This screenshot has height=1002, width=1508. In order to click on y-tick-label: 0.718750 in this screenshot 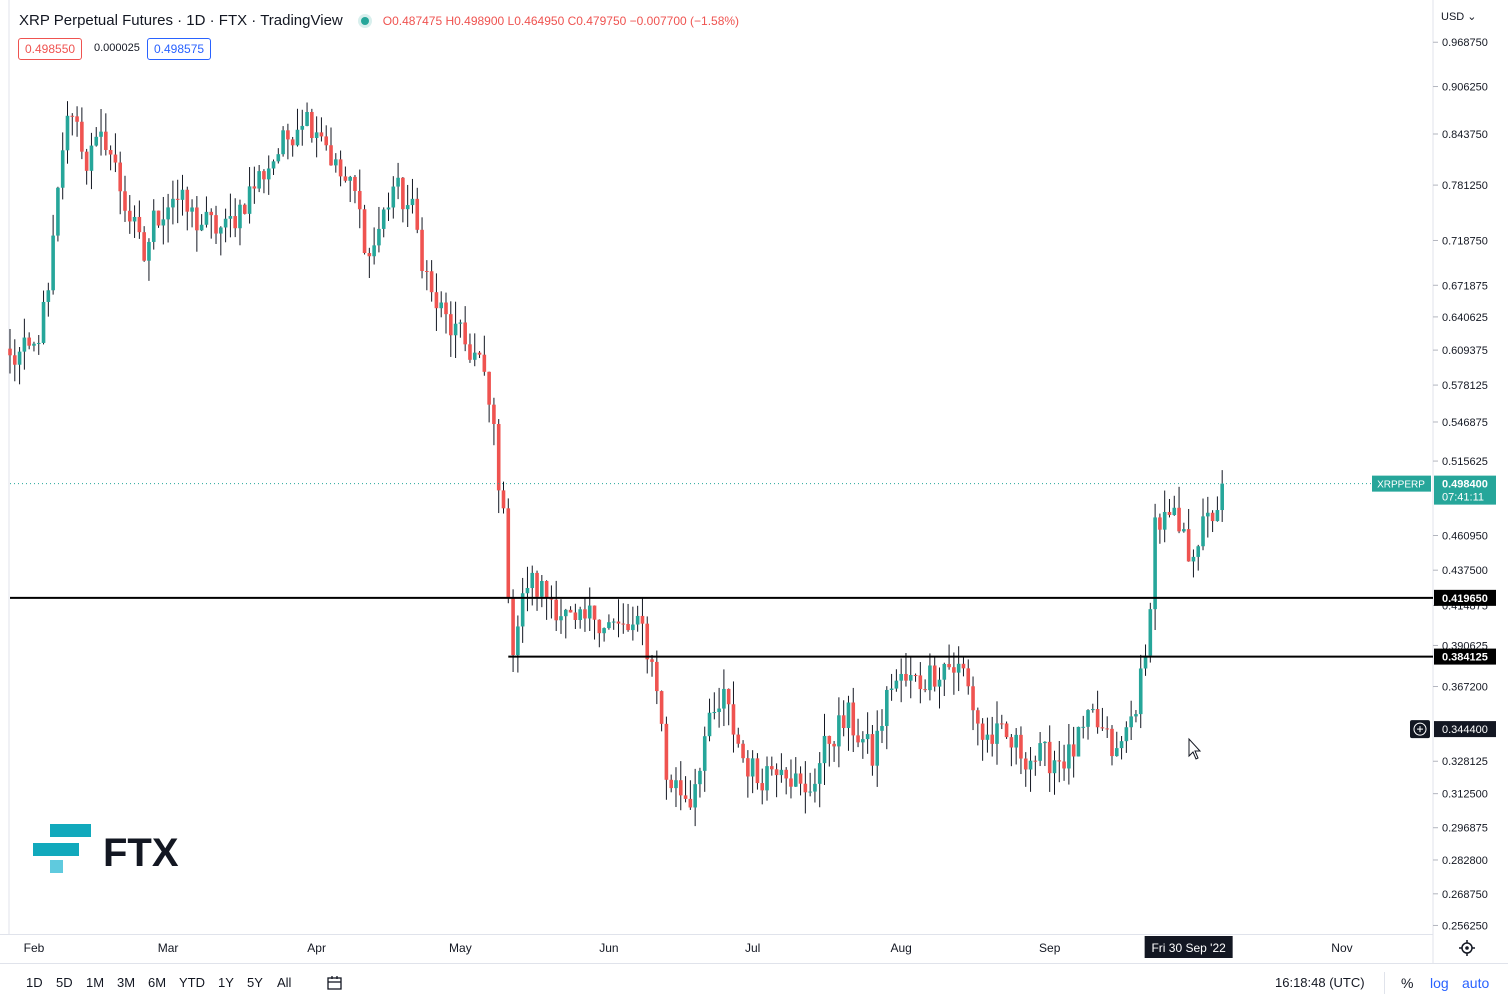, I will do `click(1465, 241)`.